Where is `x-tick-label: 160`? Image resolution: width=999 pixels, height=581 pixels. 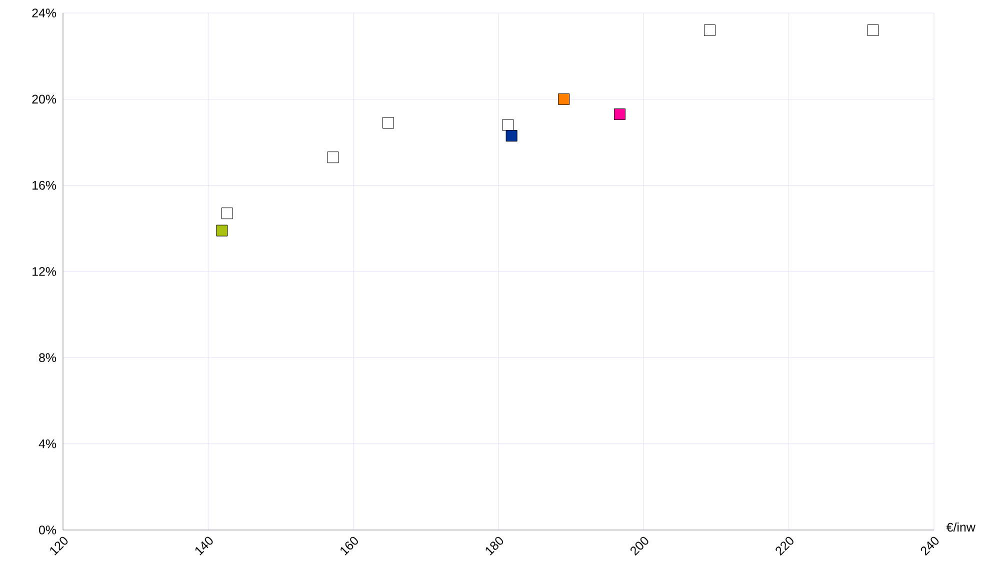 x-tick-label: 160 is located at coordinates (349, 546).